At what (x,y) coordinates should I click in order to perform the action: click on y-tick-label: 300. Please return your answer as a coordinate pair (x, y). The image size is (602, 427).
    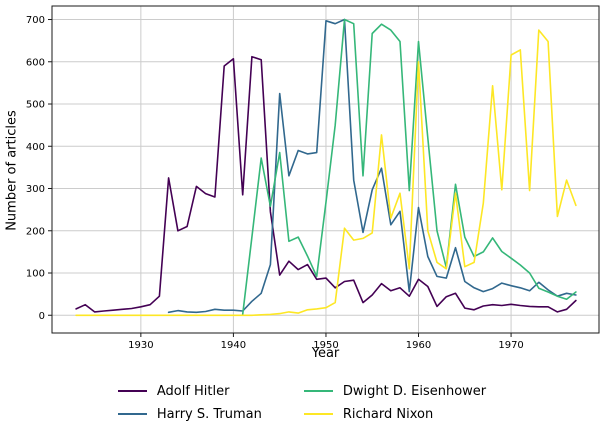
    Looking at the image, I should click on (35, 189).